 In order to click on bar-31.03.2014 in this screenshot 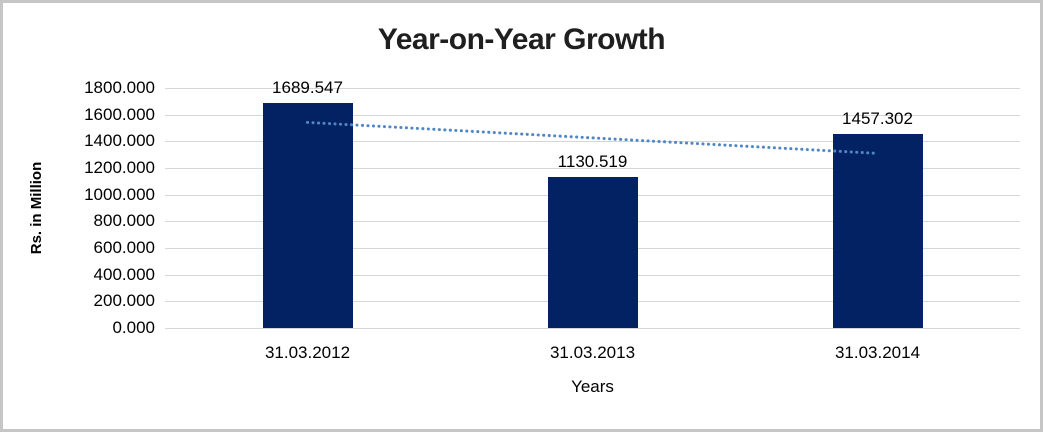, I will do `click(877, 230)`.